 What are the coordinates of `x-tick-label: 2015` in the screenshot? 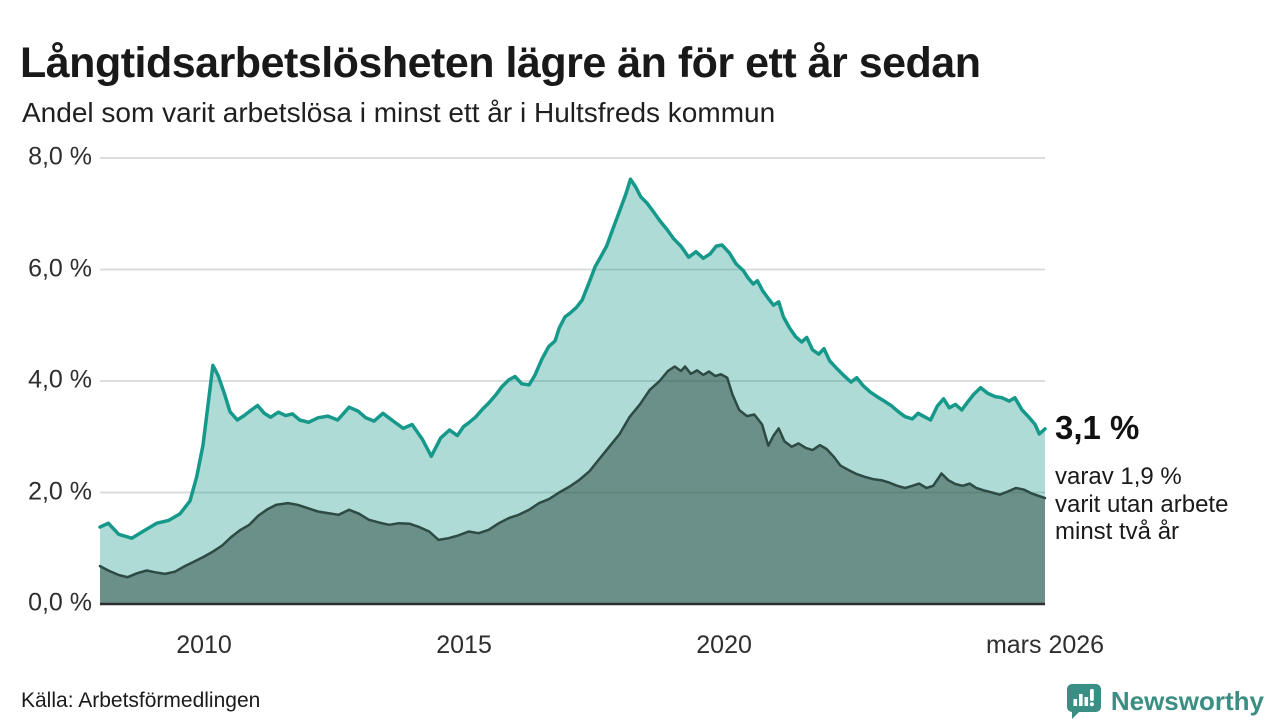 It's located at (464, 645).